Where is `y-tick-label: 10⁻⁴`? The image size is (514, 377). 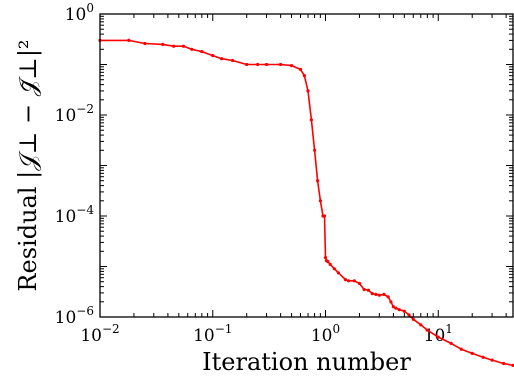 y-tick-label: 10⁻⁴ is located at coordinates (75, 215).